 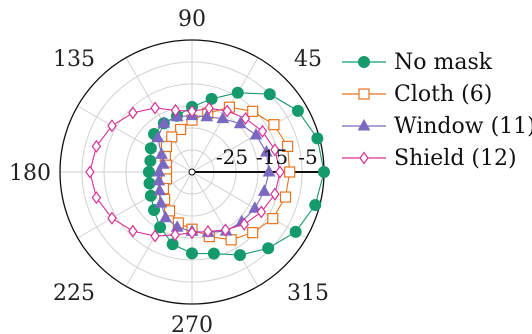 What do you see at coordinates (307, 157) in the screenshot?
I see `radial-tick-label: -5` at bounding box center [307, 157].